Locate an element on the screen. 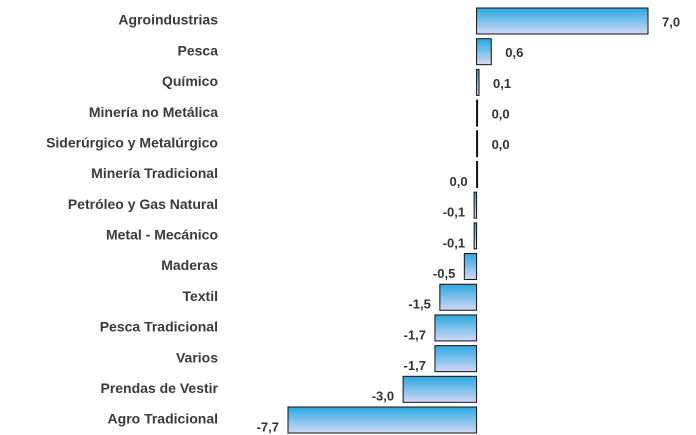 Image resolution: width=696 pixels, height=435 pixels. category-label: Siderúrgico y Metalúrgico is located at coordinates (132, 142).